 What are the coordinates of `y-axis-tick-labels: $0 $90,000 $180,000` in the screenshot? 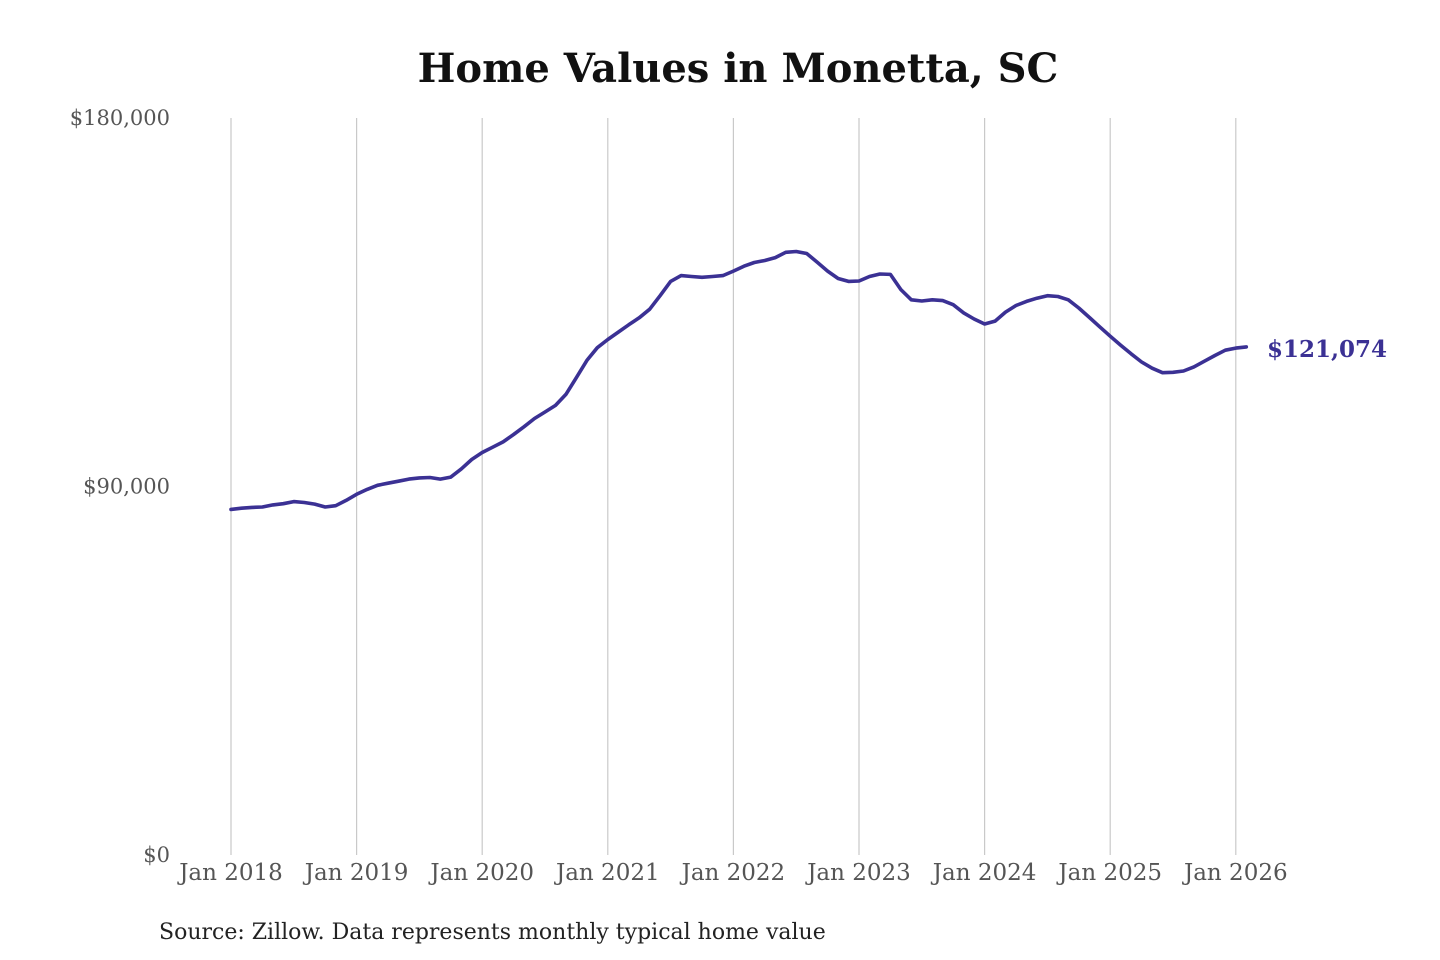 It's located at (120, 486).